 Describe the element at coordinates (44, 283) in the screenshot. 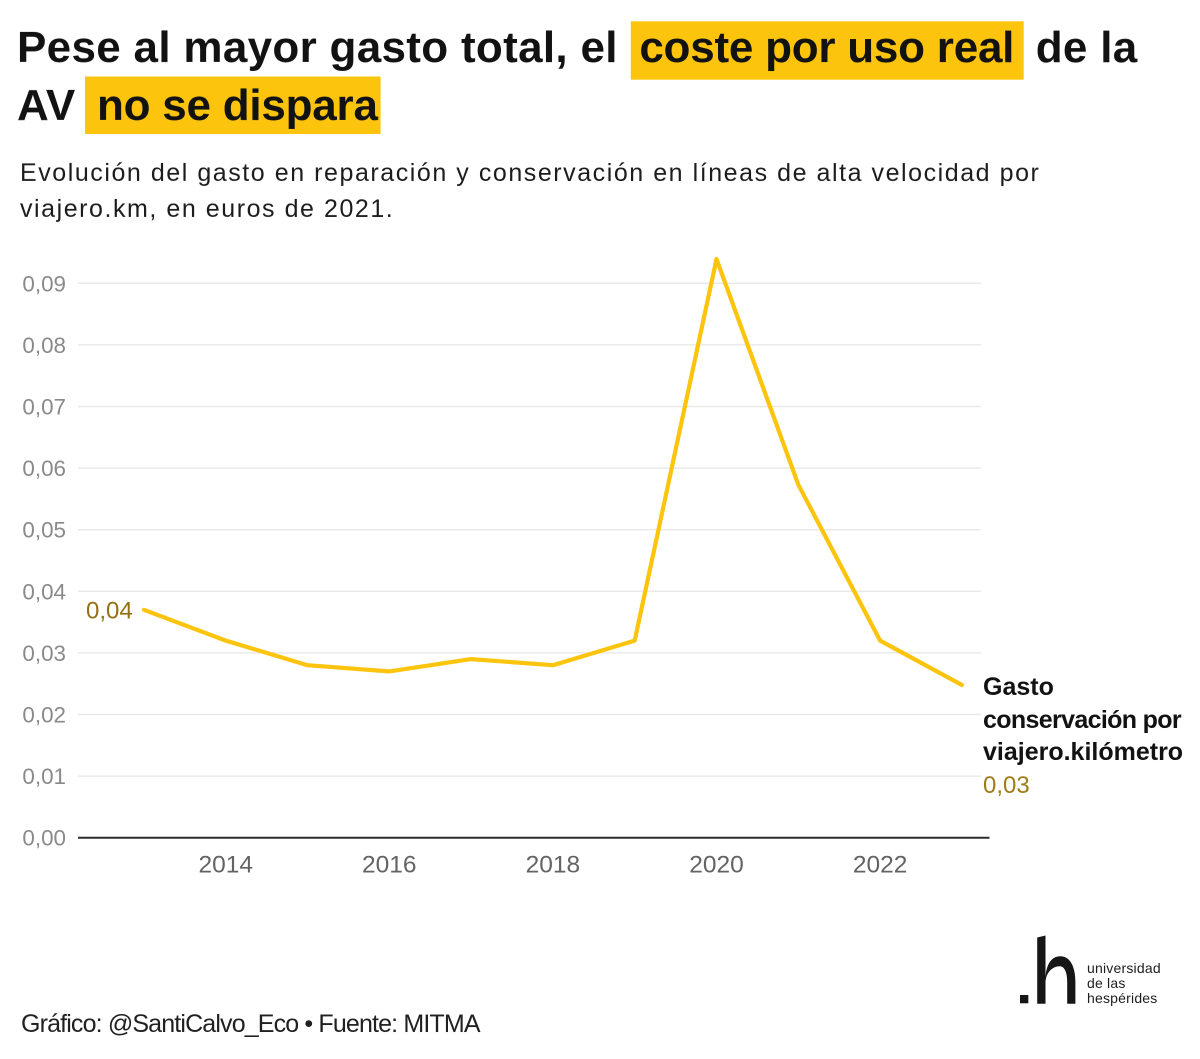

I see `svg-text: 0,09` at that location.